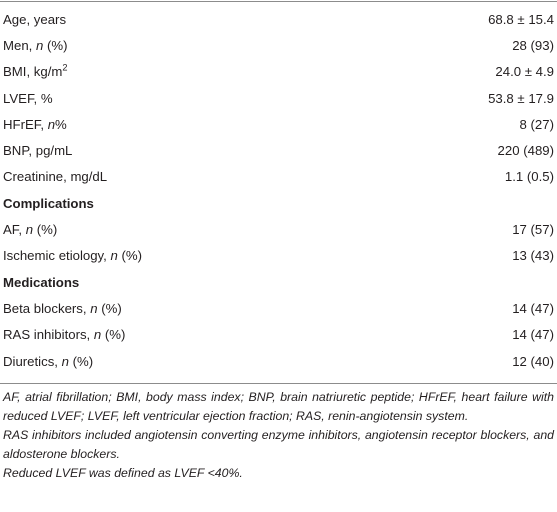 Image resolution: width=557 pixels, height=512 pixels. Describe the element at coordinates (187, 282) in the screenshot. I see `section-label: Medications` at that location.